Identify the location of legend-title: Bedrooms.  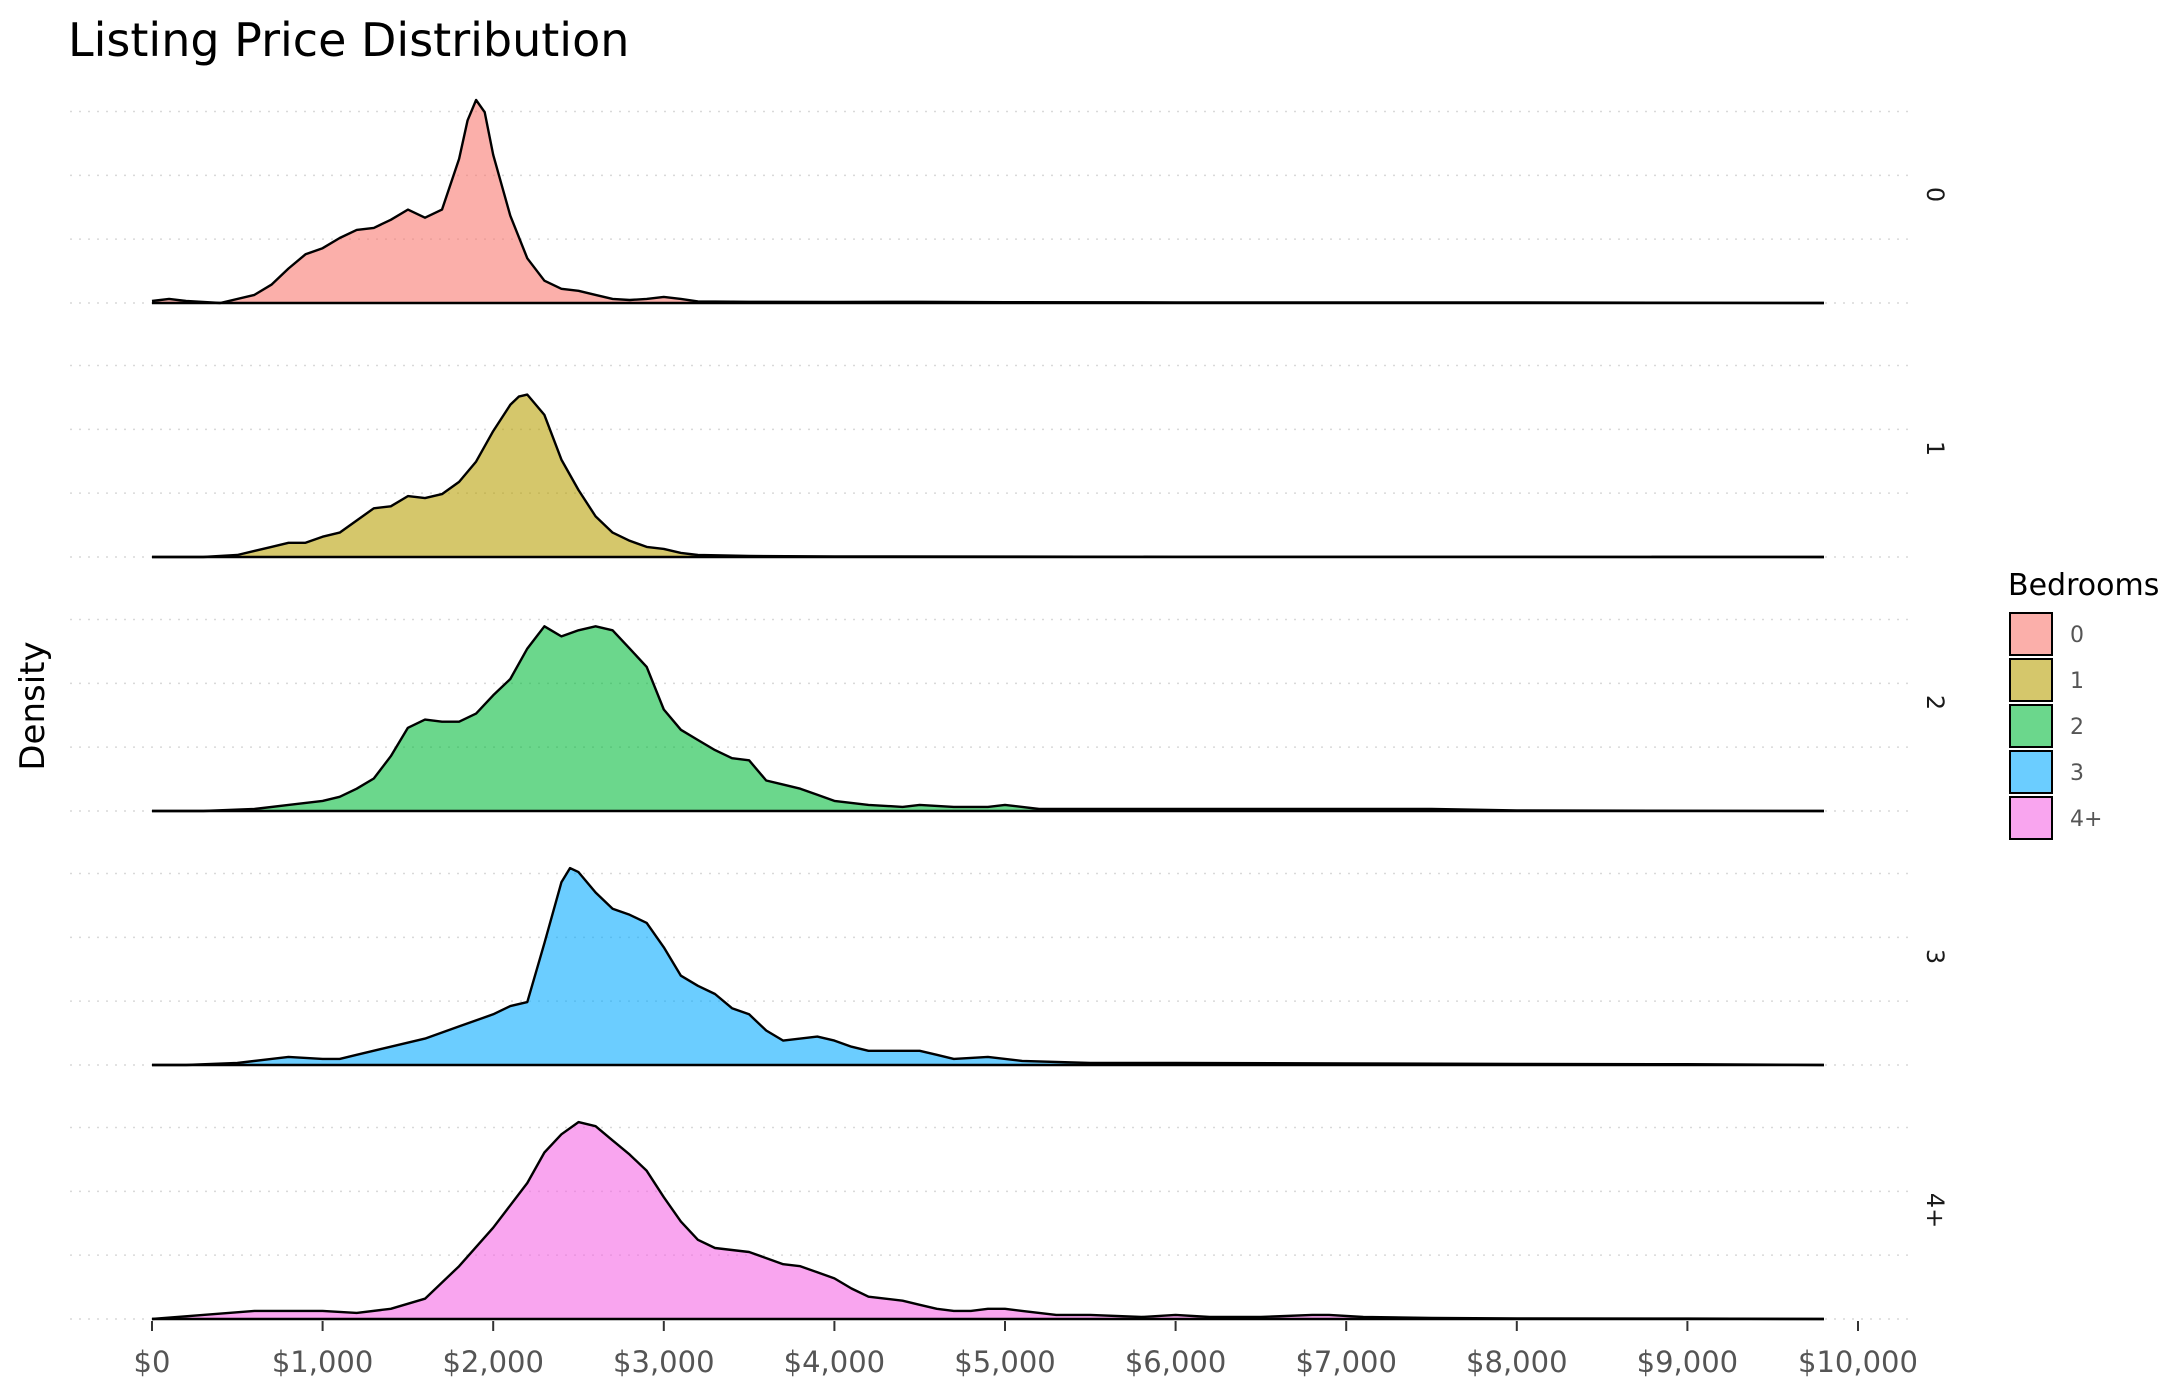
(2083, 585).